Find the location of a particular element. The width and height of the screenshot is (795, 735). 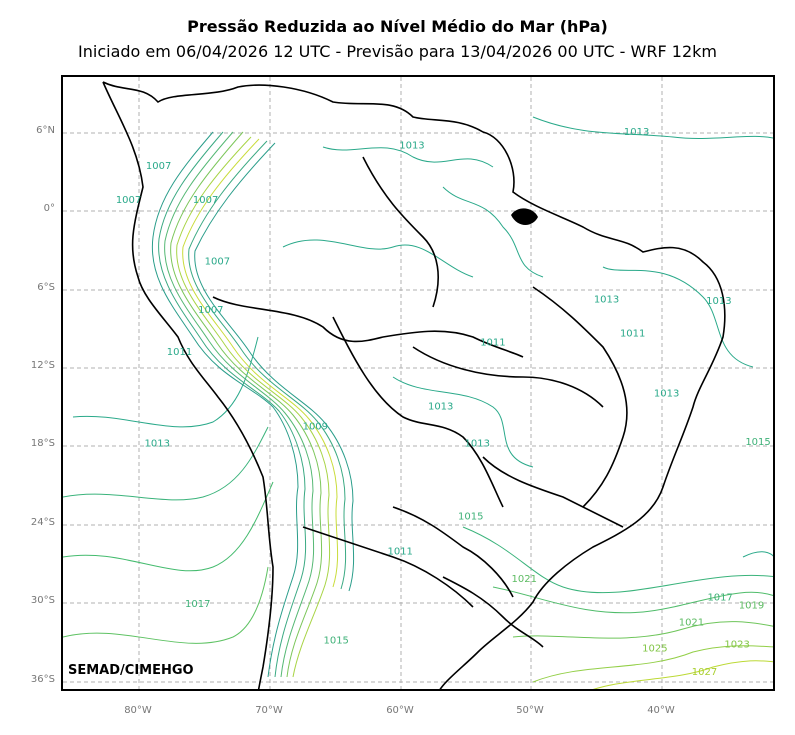

border-venezuela-brazil is located at coordinates (400, 232).